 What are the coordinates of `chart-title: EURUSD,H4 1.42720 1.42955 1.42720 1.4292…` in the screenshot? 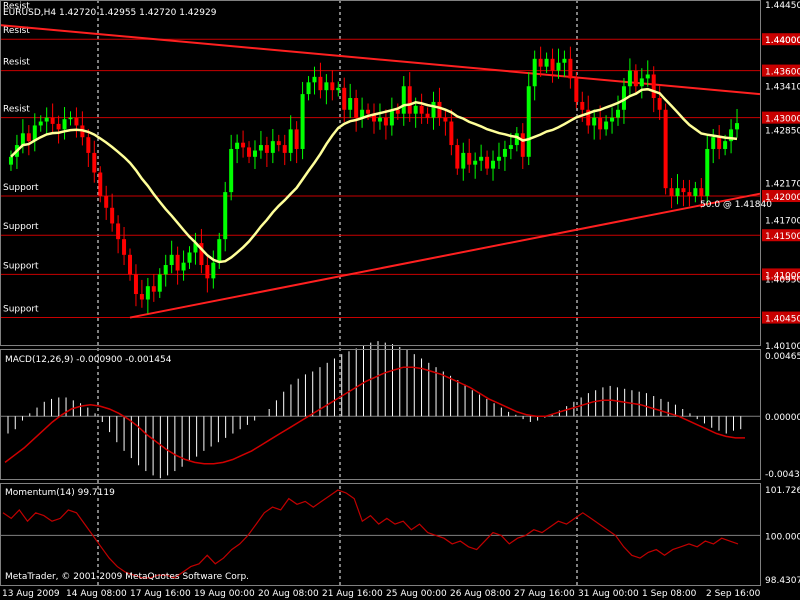 It's located at (110, 13).